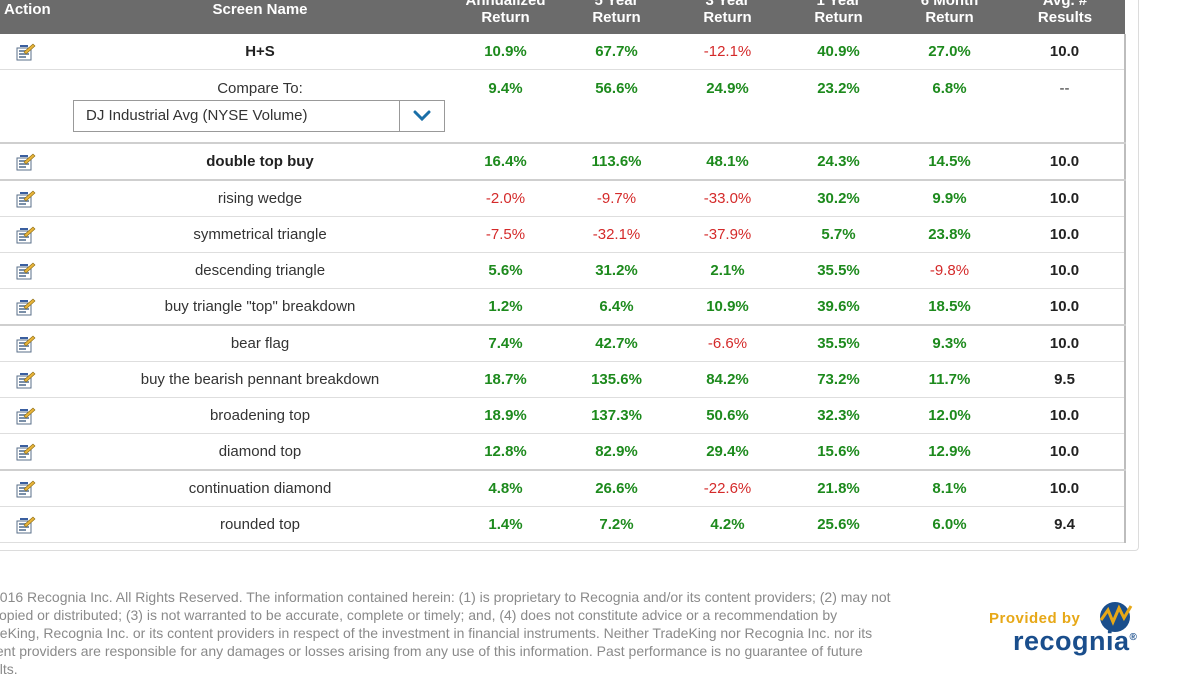  Describe the element at coordinates (421, 116) in the screenshot. I see `chevron-down-icon` at that location.